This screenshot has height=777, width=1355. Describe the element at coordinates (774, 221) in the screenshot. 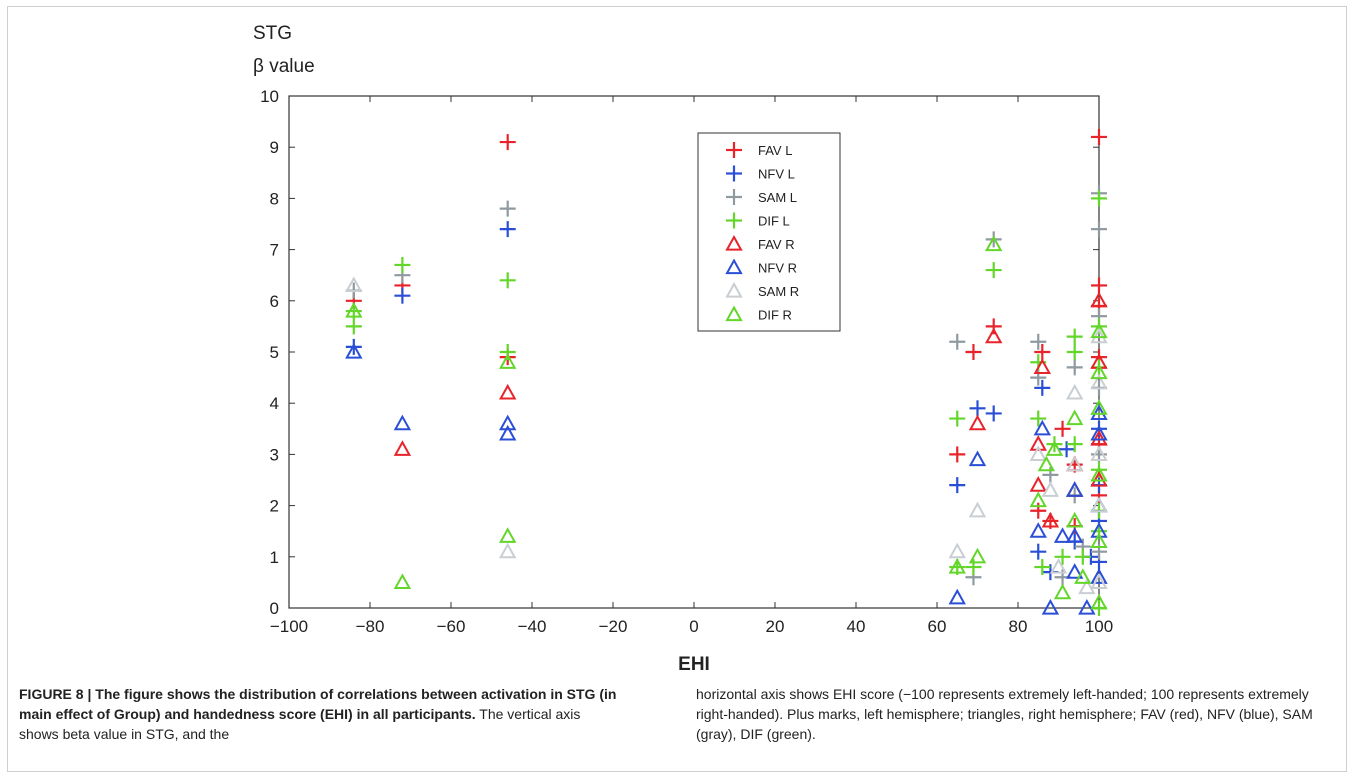

I see `legend-label: DIF L` at that location.